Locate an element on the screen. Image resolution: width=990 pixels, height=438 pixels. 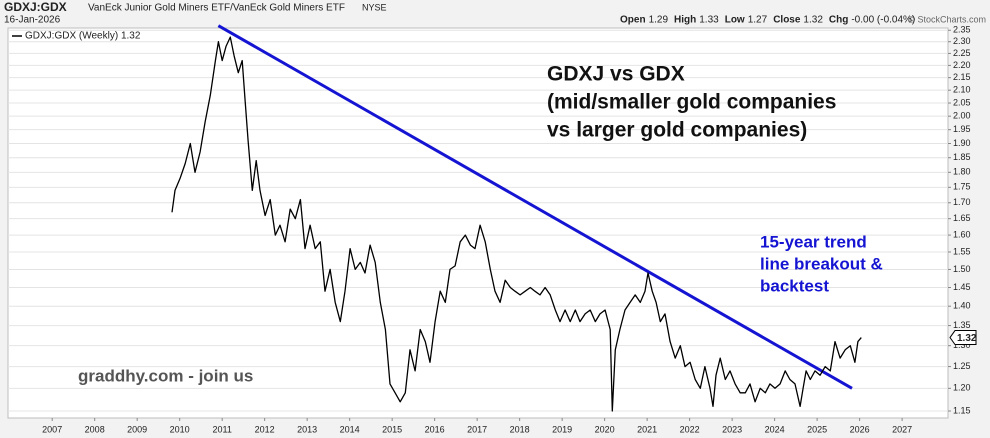
x-tick-label: 2018 is located at coordinates (520, 429).